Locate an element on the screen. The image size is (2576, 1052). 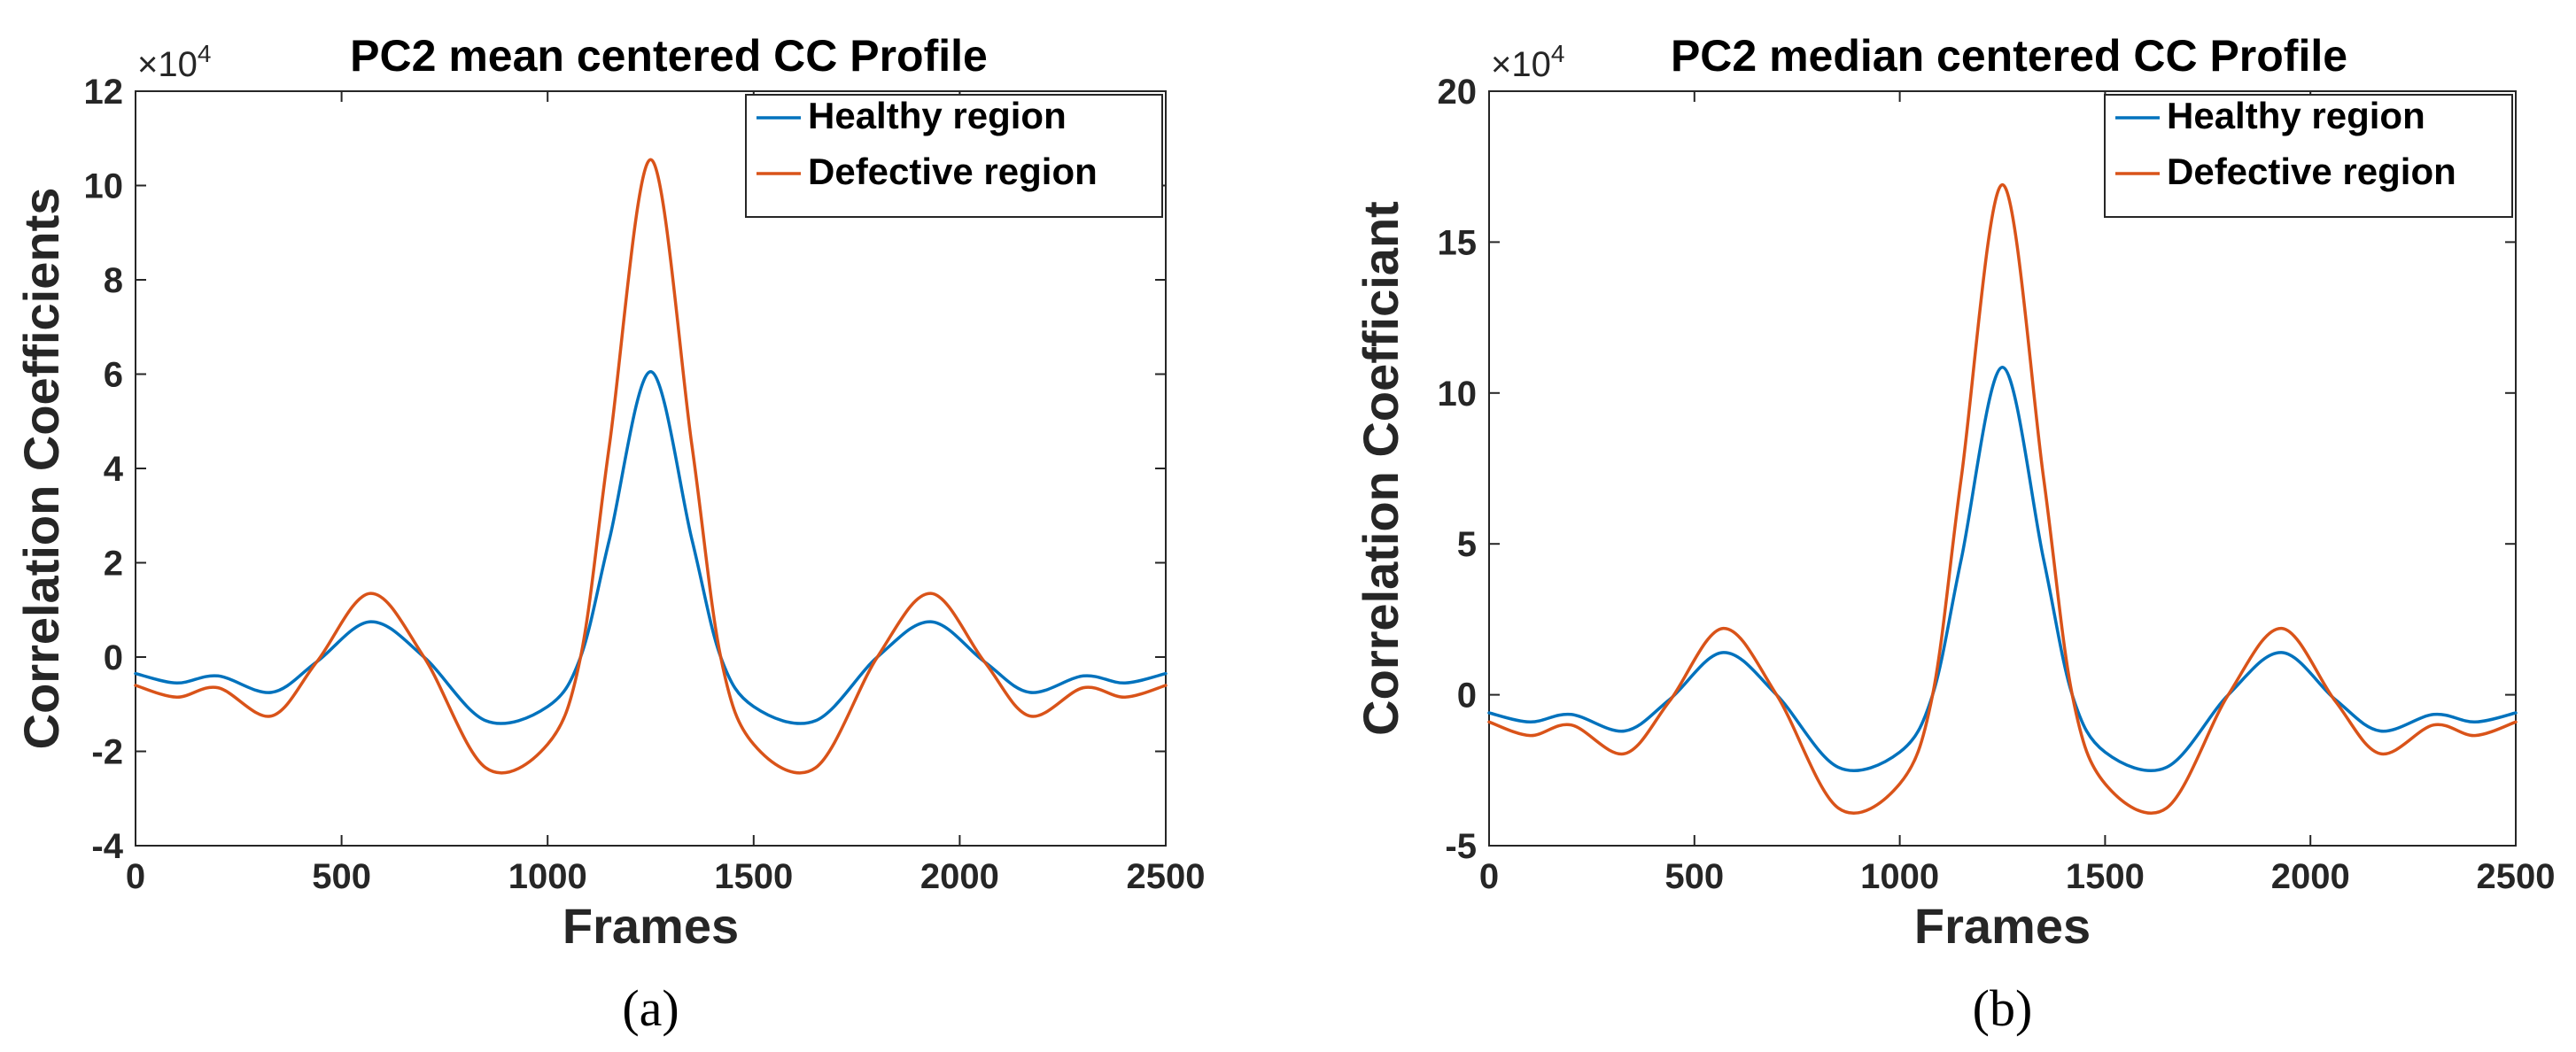
y-tick-label: -2 is located at coordinates (107, 752).